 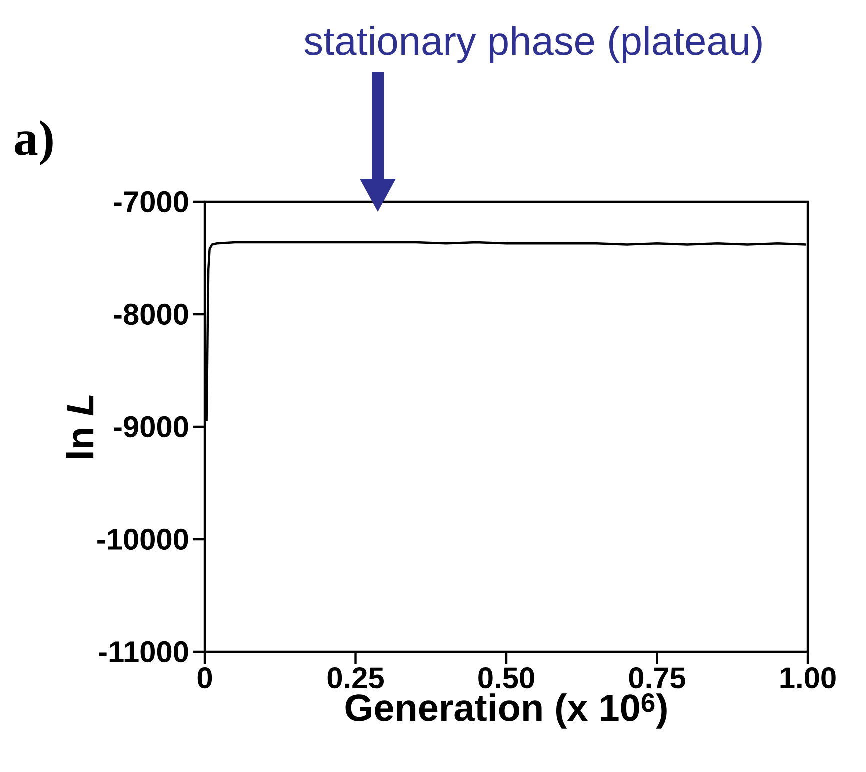 What do you see at coordinates (506, 711) in the screenshot?
I see `x-axis-title: Generation (x 10$^{6}$)` at bounding box center [506, 711].